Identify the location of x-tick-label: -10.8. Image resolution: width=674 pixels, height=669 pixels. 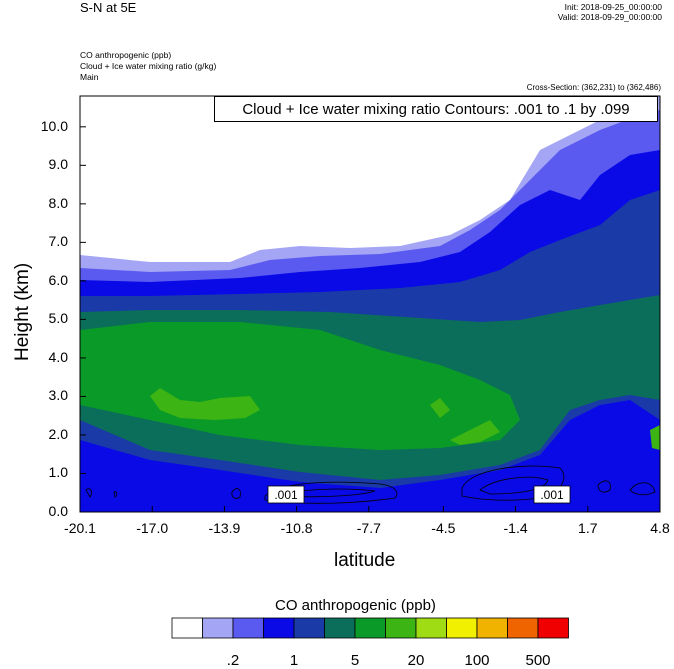
(296, 528).